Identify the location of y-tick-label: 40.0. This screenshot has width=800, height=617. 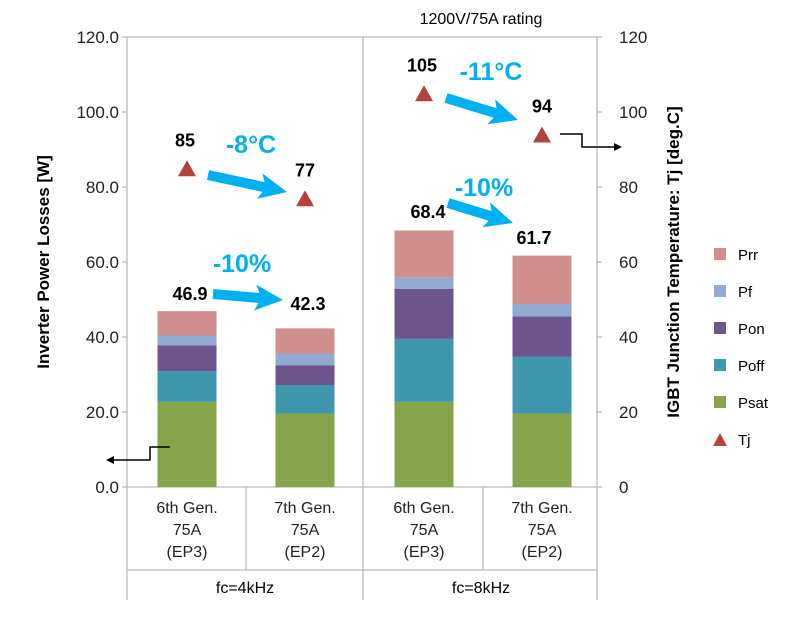
(102, 337).